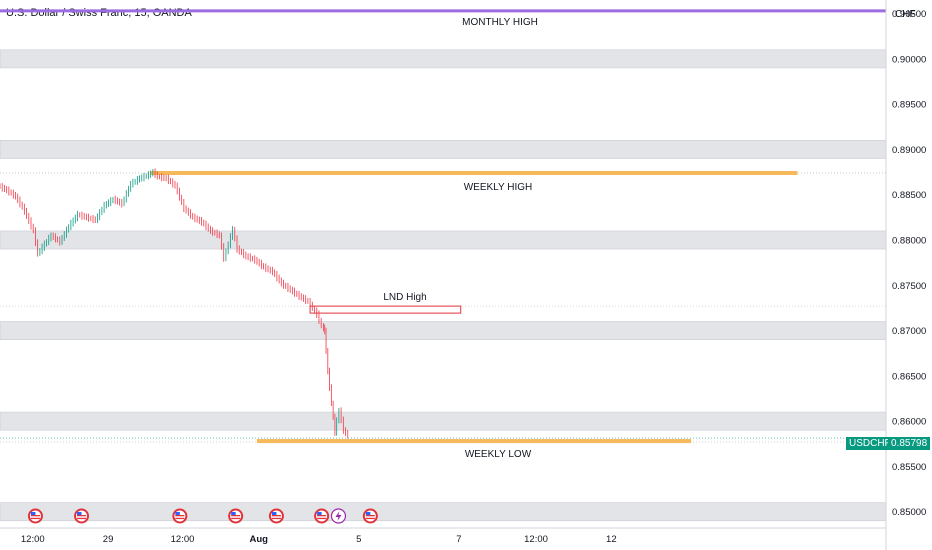 The height and width of the screenshot is (550, 932). I want to click on x-tick-label: 7, so click(458, 539).